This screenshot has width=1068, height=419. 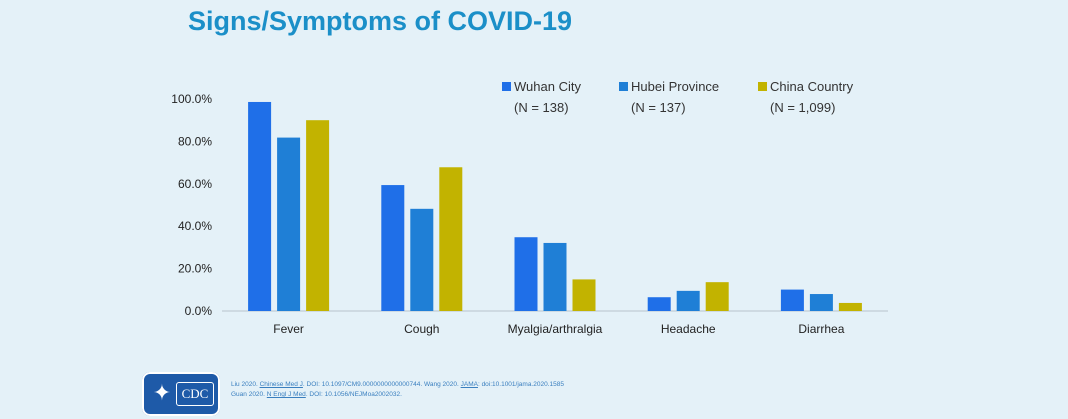 I want to click on y-tick-label: 100.0%, so click(x=191, y=99).